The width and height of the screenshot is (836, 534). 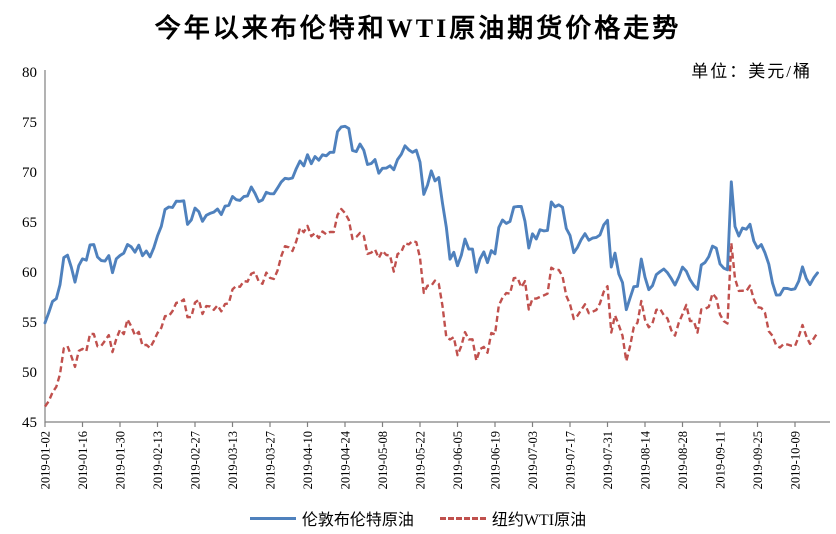 What do you see at coordinates (458, 460) in the screenshot?
I see `svg-text: 2019-06-05` at bounding box center [458, 460].